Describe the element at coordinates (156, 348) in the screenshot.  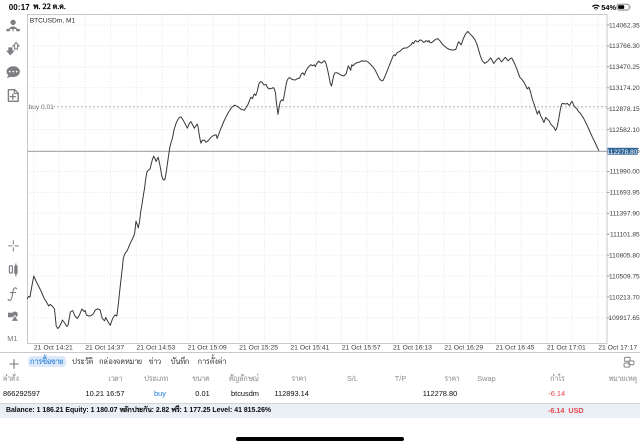
I see `svg-text: 21 Oct 14:53` at that location.